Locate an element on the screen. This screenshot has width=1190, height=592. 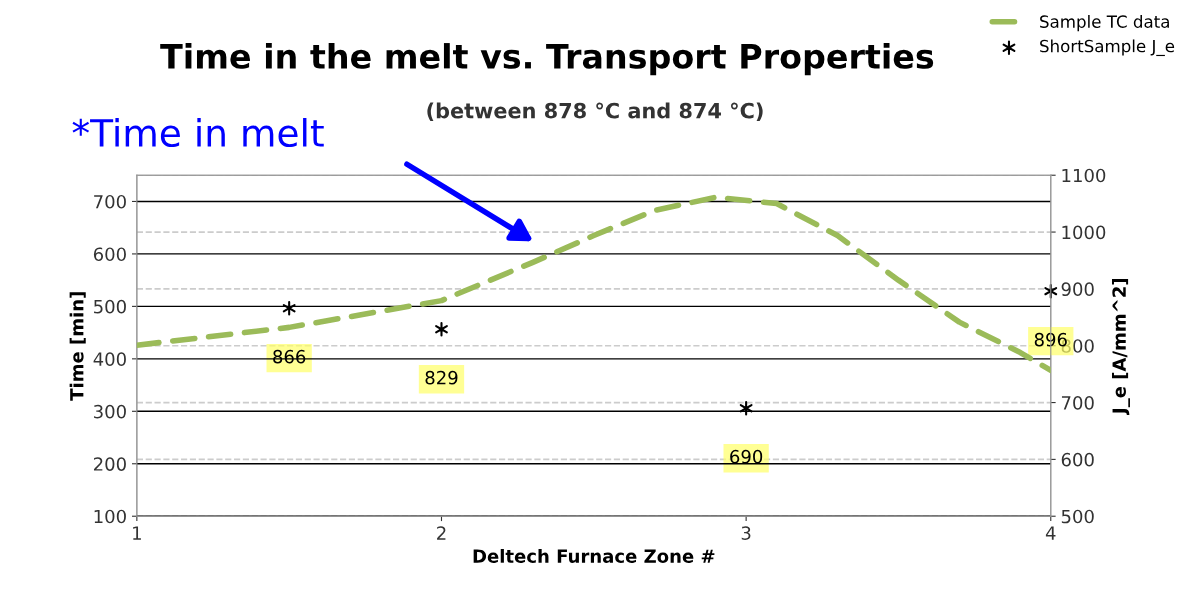
legend-label: ShortSample J_e is located at coordinates (1107, 48).